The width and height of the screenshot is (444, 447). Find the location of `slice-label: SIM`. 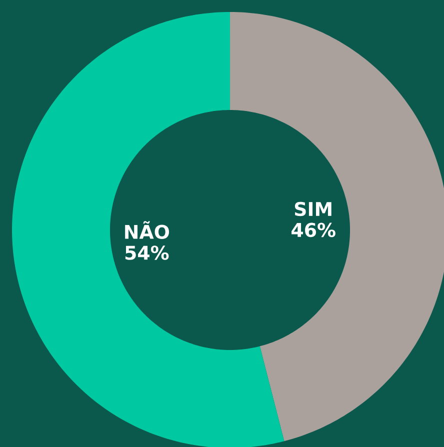

slice-label: SIM is located at coordinates (313, 209).